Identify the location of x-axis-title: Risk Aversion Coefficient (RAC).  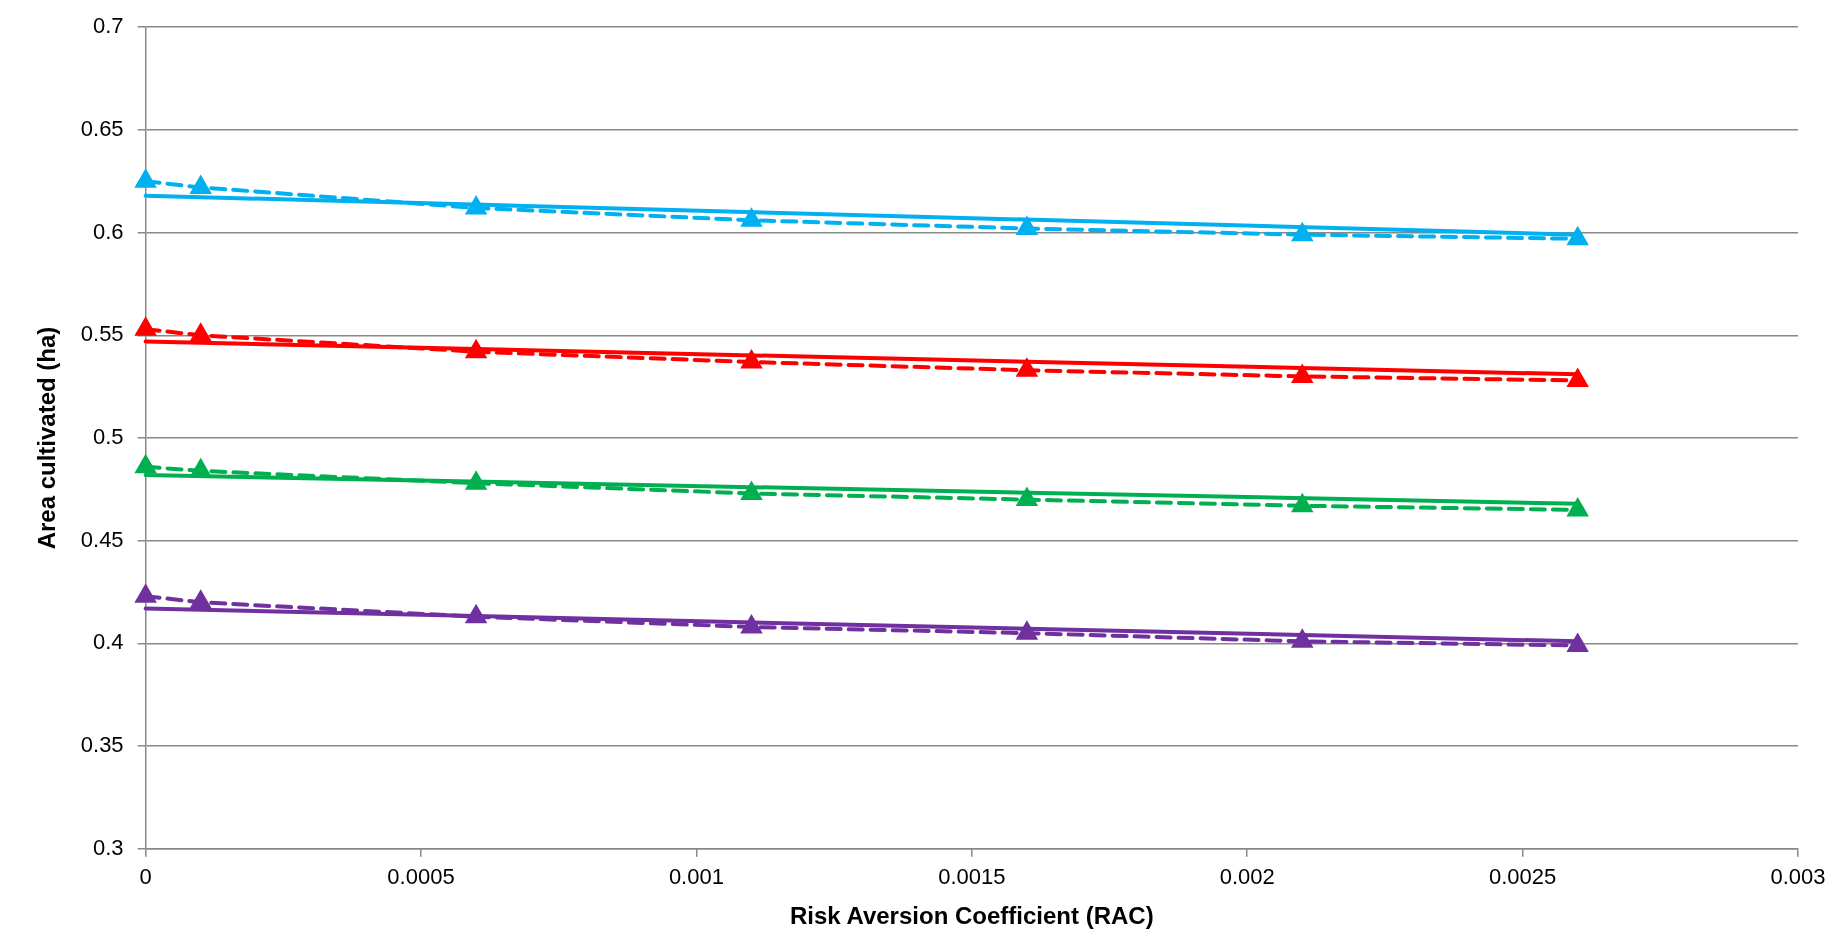
(972, 916).